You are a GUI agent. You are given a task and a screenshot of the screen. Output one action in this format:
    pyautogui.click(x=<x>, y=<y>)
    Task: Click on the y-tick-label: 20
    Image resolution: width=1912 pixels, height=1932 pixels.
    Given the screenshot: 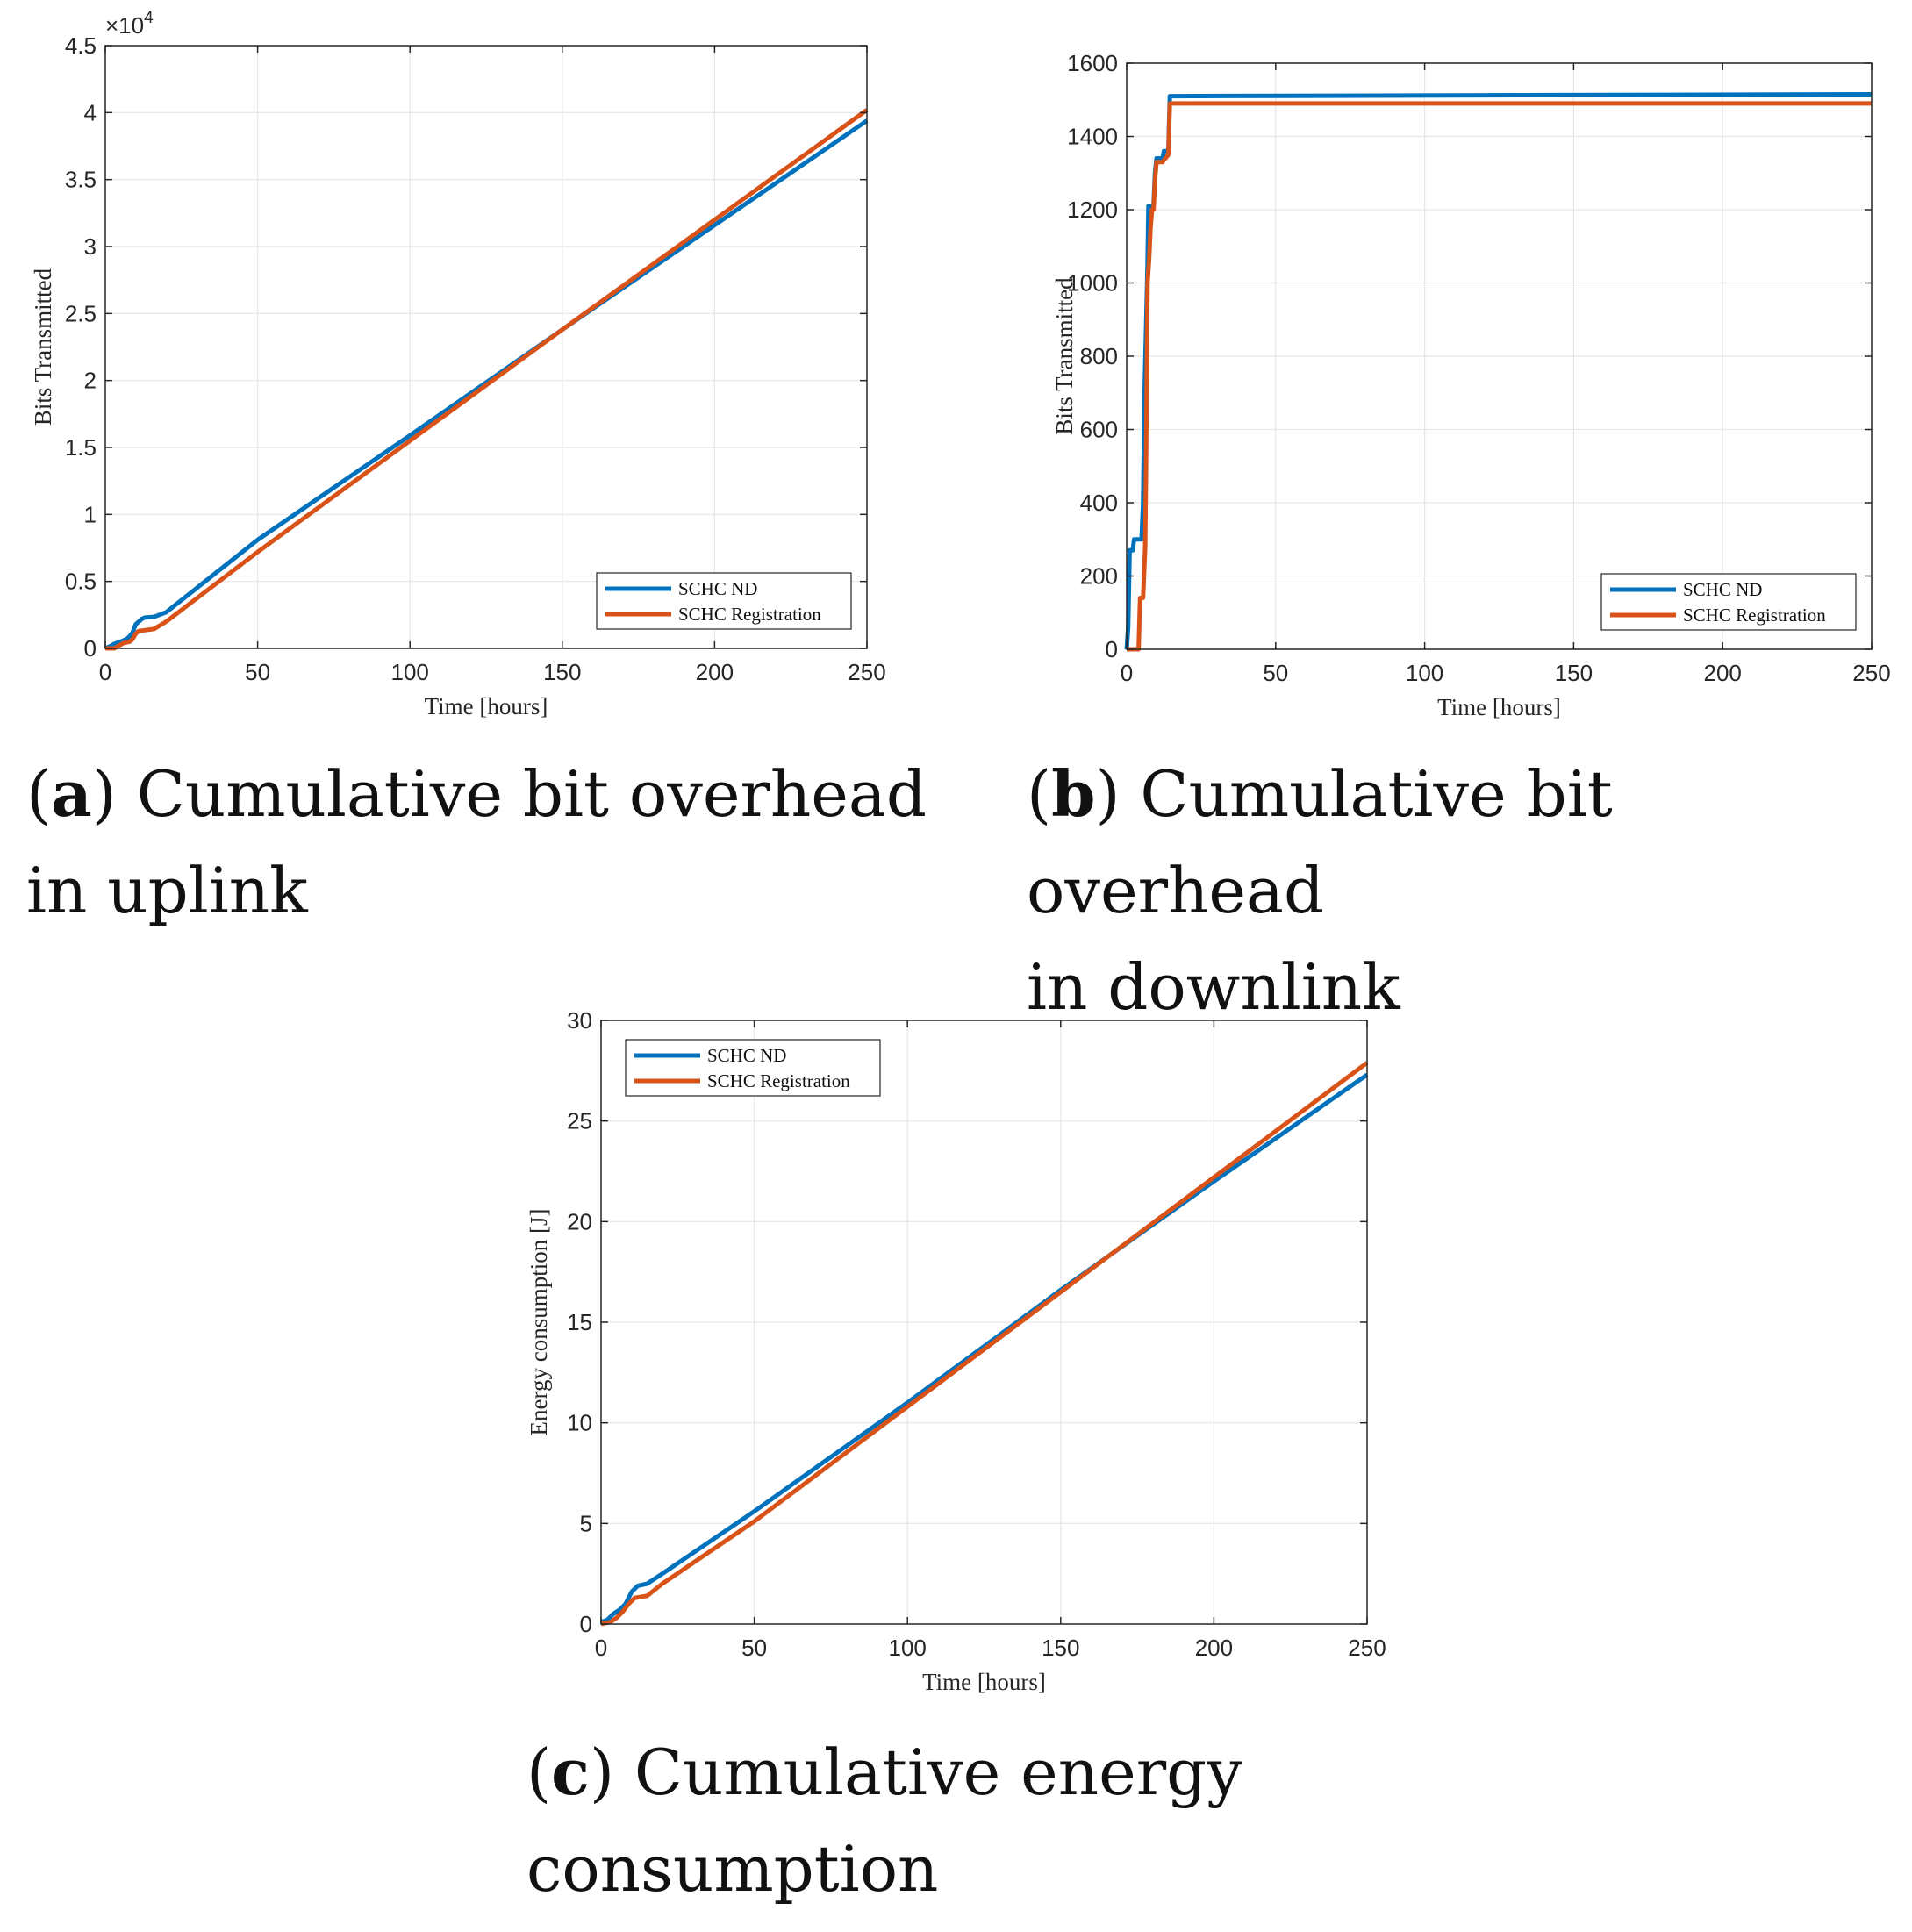 What is the action you would take?
    pyautogui.click(x=579, y=1221)
    